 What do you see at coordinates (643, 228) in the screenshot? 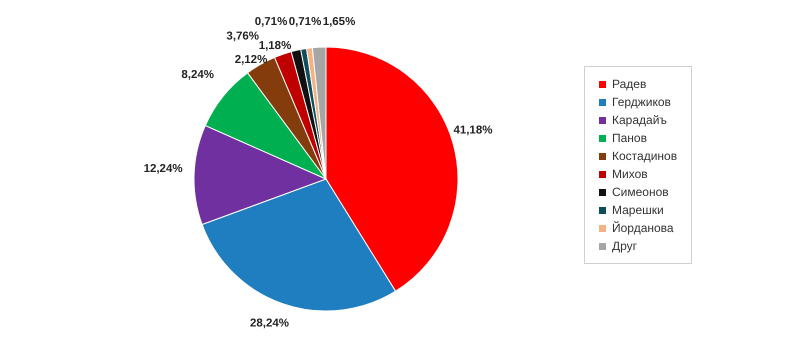
I see `legend-label: Йорданова` at bounding box center [643, 228].